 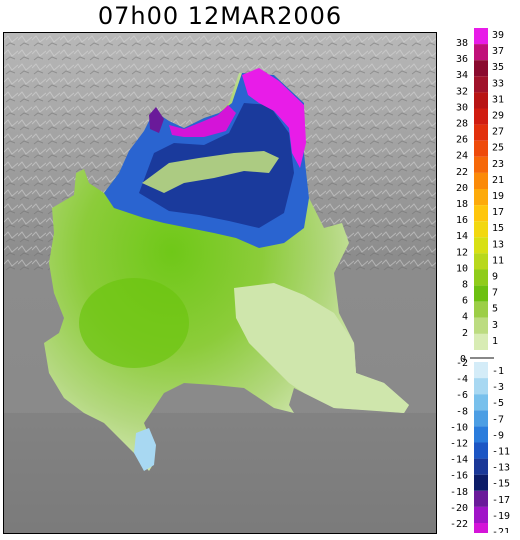 I want to click on legend-label-left: 8, so click(x=465, y=285).